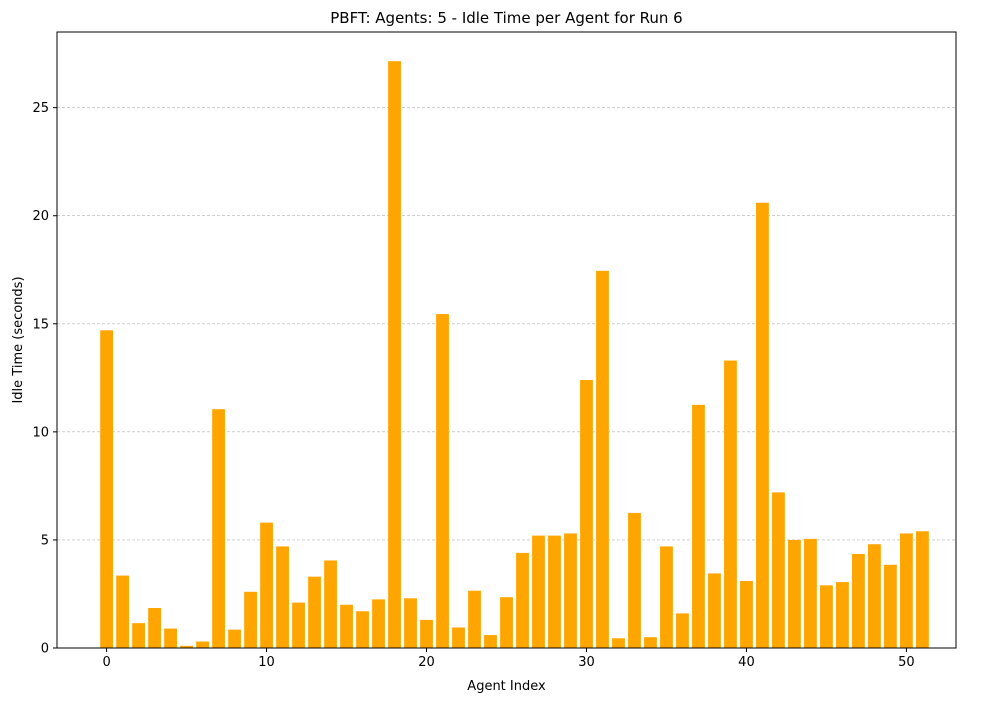  What do you see at coordinates (18, 339) in the screenshot?
I see `y-axis-label: Idle Time (seconds)` at bounding box center [18, 339].